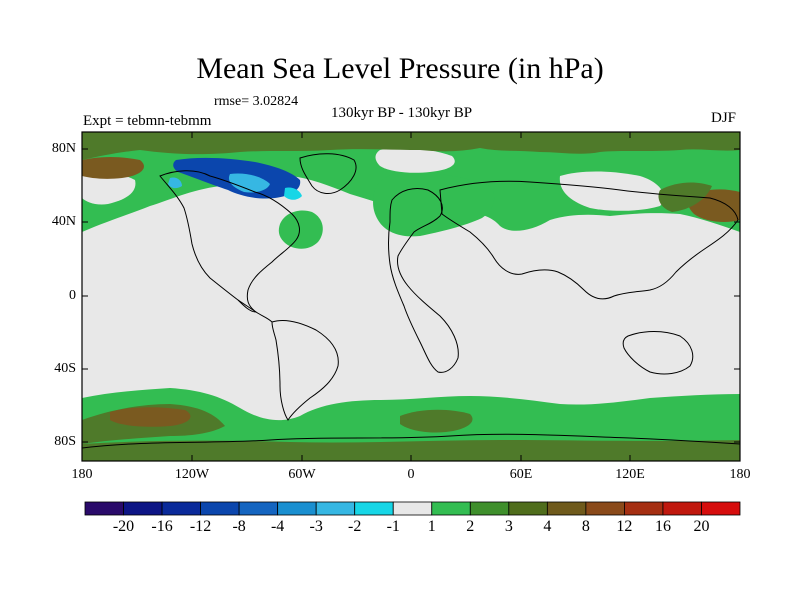 The height and width of the screenshot is (600, 800). What do you see at coordinates (436, 421) in the screenshot?
I see `south-atlantic-dark-green` at bounding box center [436, 421].